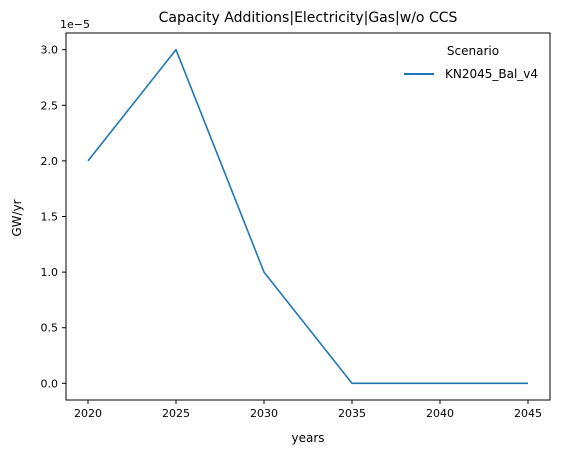  What do you see at coordinates (176, 413) in the screenshot?
I see `x-tick-label: 2025` at bounding box center [176, 413].